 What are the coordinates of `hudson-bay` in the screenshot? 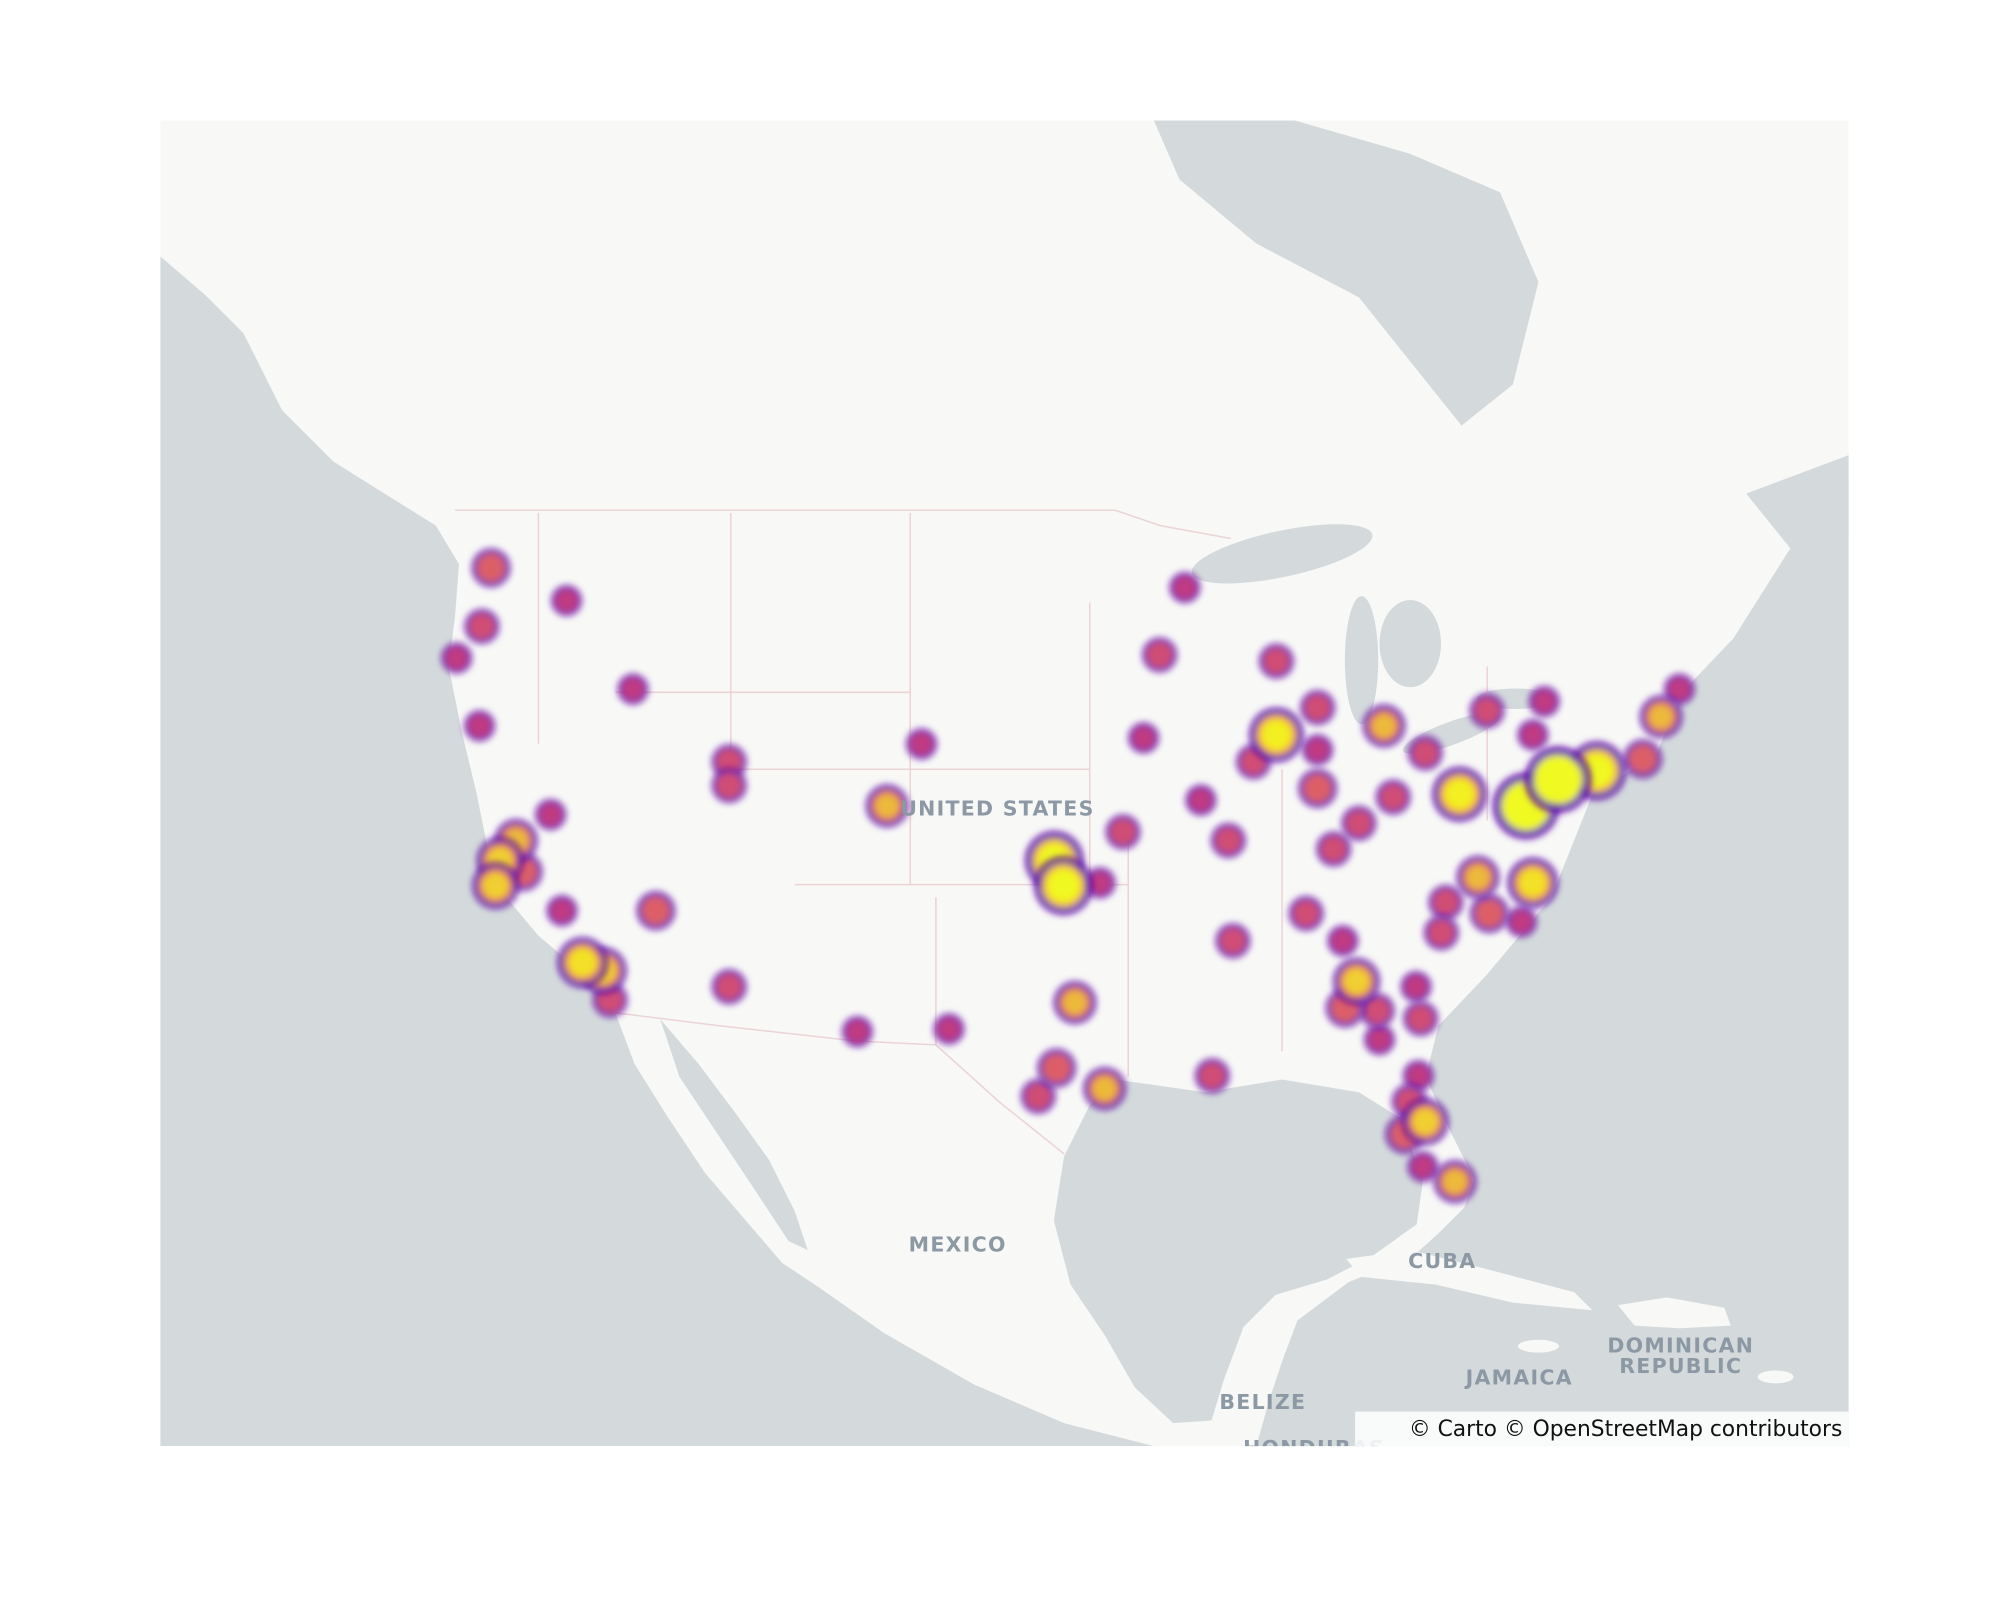 It's located at (1346, 273).